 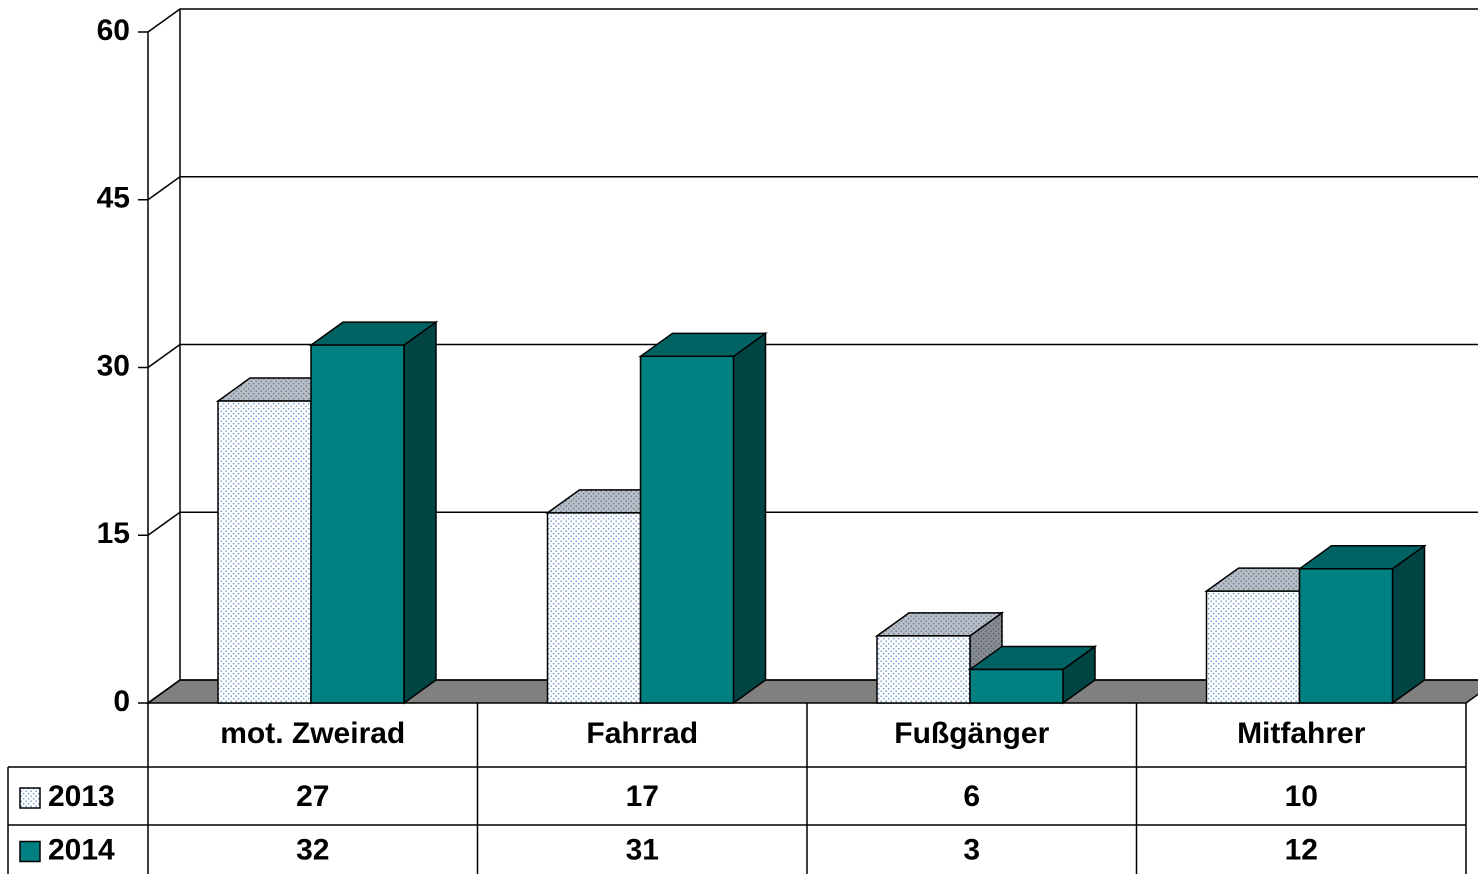 I want to click on legend-label: 2014, so click(x=81, y=849).